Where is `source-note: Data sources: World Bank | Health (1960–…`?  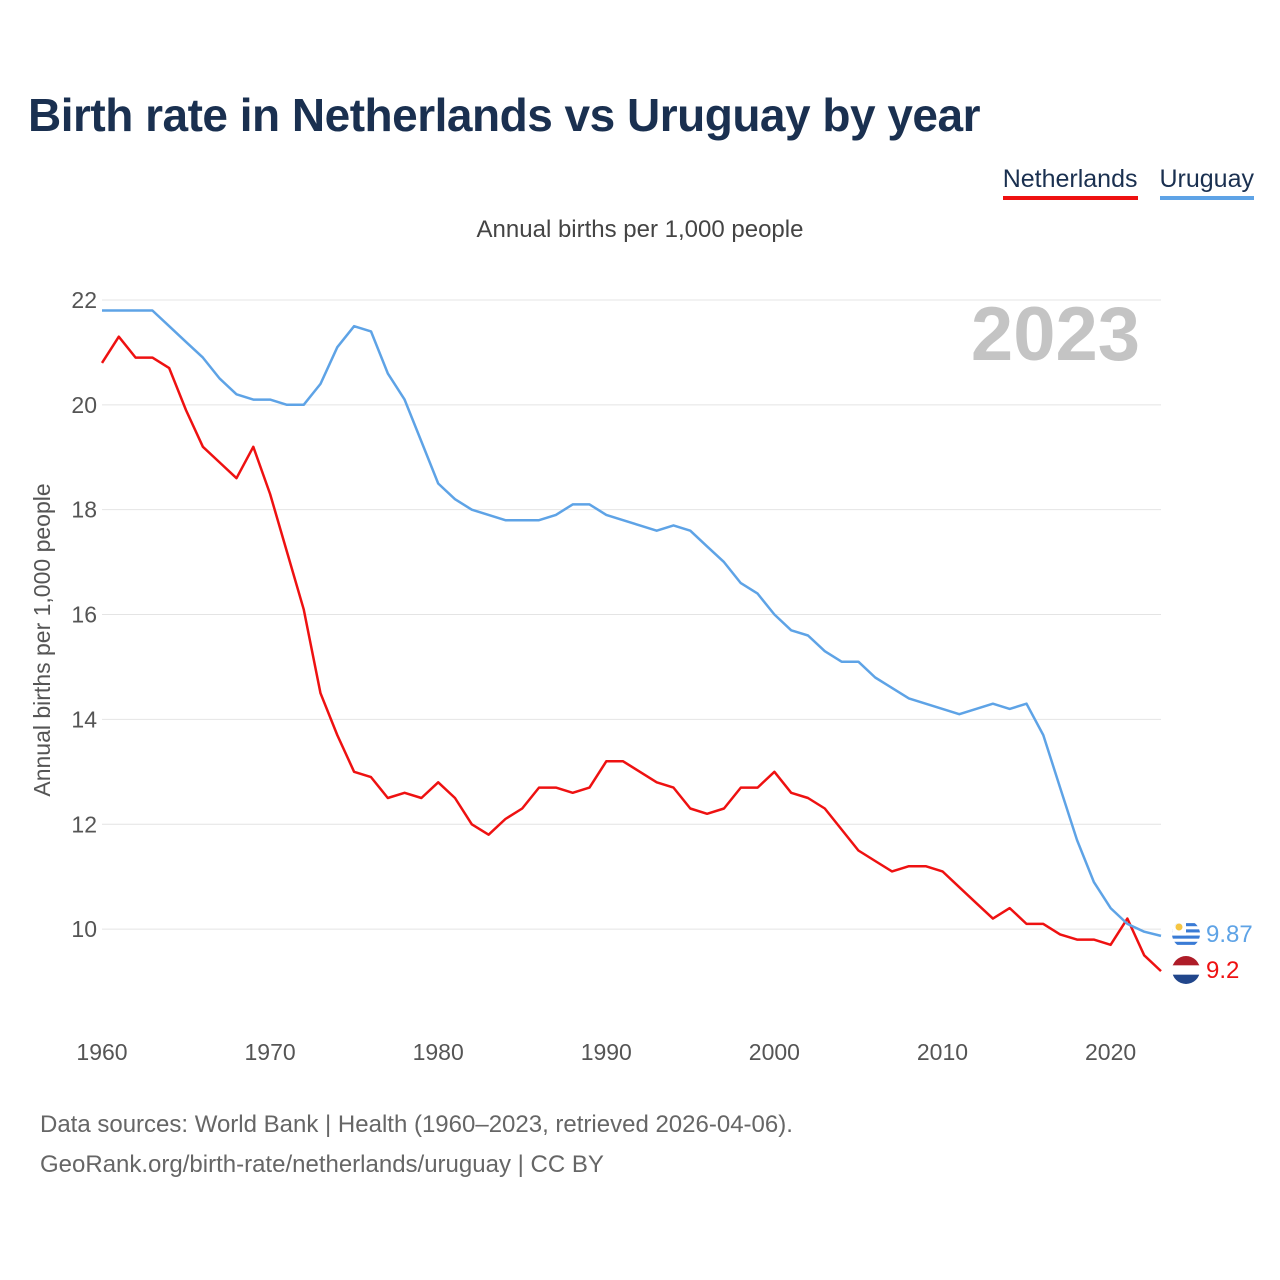 source-note: Data sources: World Bank | Health (1960–… is located at coordinates (416, 1145).